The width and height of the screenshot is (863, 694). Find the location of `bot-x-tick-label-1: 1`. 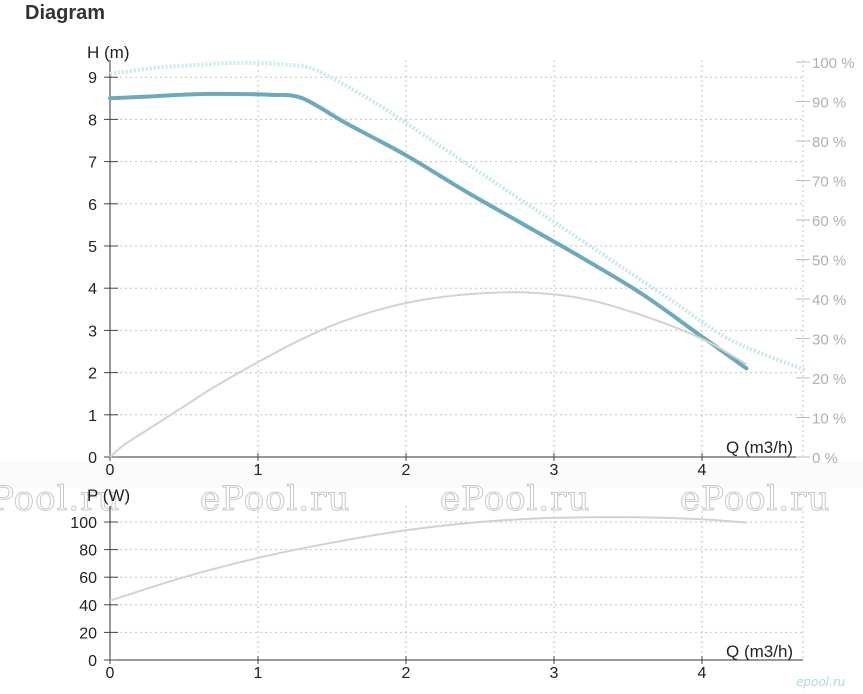

bot-x-tick-label-1: 1 is located at coordinates (258, 673).